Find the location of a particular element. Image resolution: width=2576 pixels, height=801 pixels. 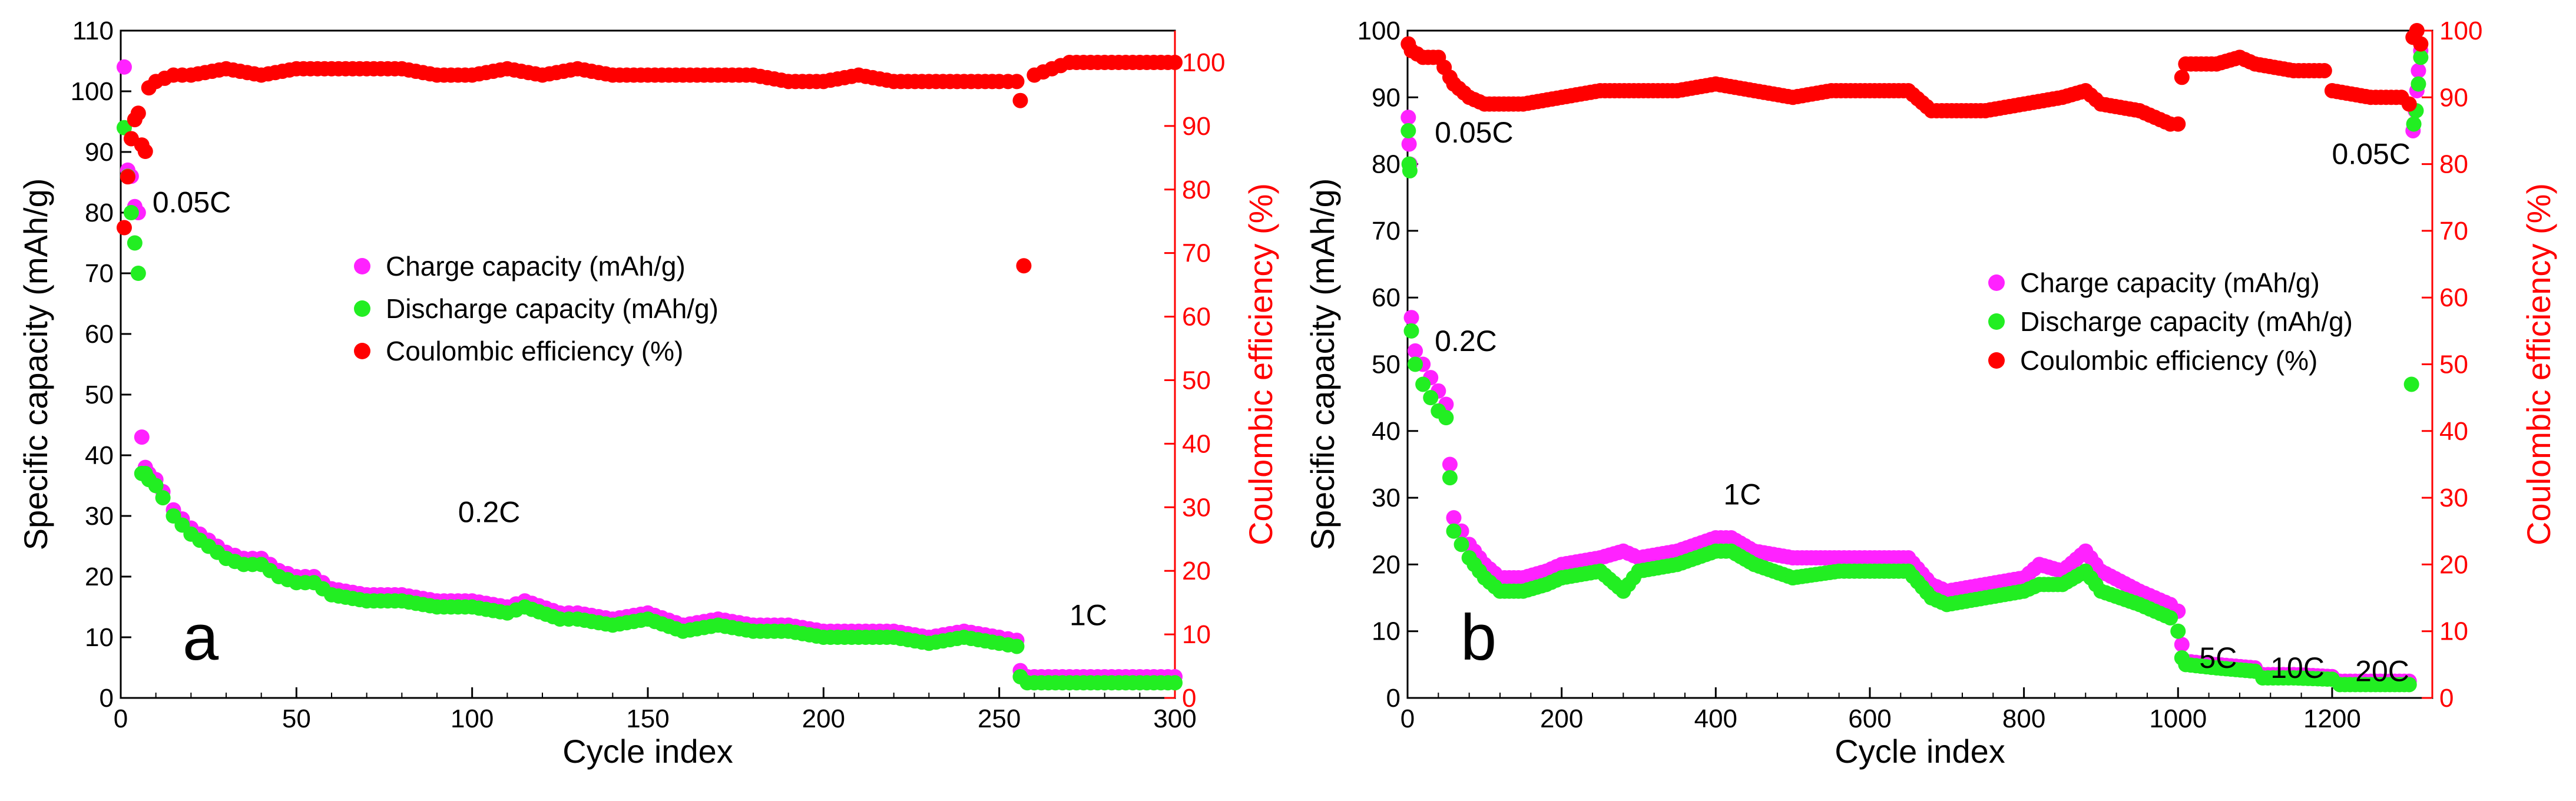

y-left-tick-label: 90 is located at coordinates (1386, 97).